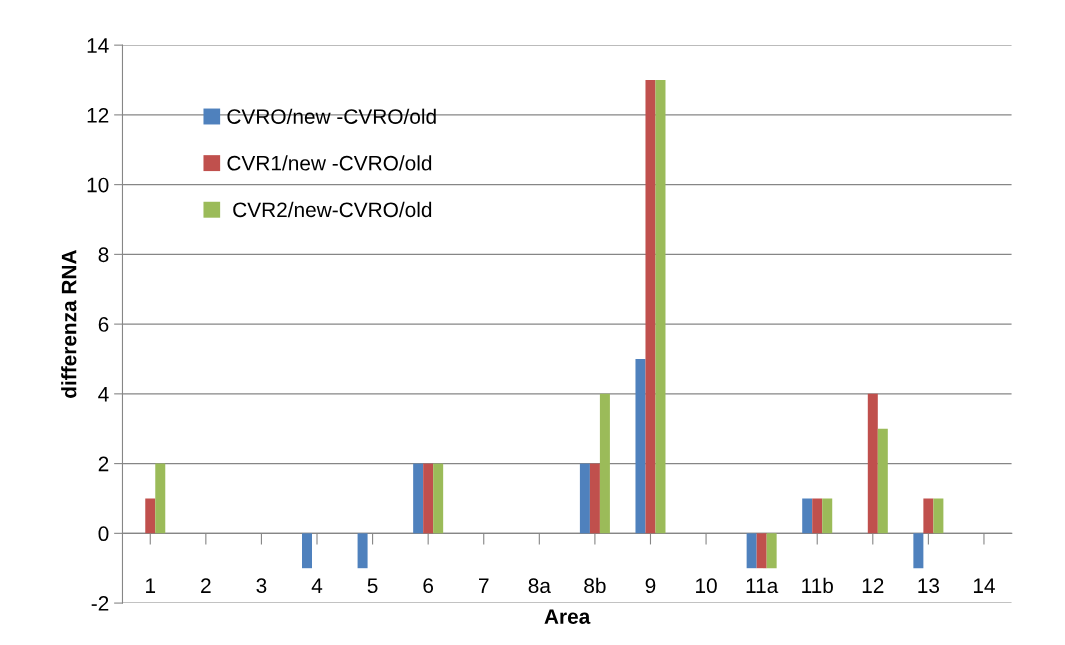 The width and height of the screenshot is (1065, 645). What do you see at coordinates (103, 255) in the screenshot?
I see `y-tick-label: 8` at bounding box center [103, 255].